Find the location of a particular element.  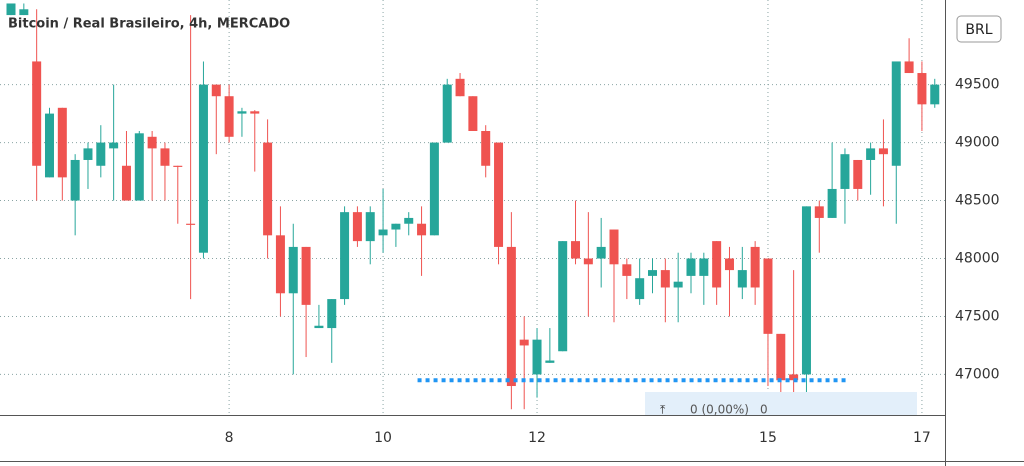

y-tick-label: 48500 is located at coordinates (977, 201).